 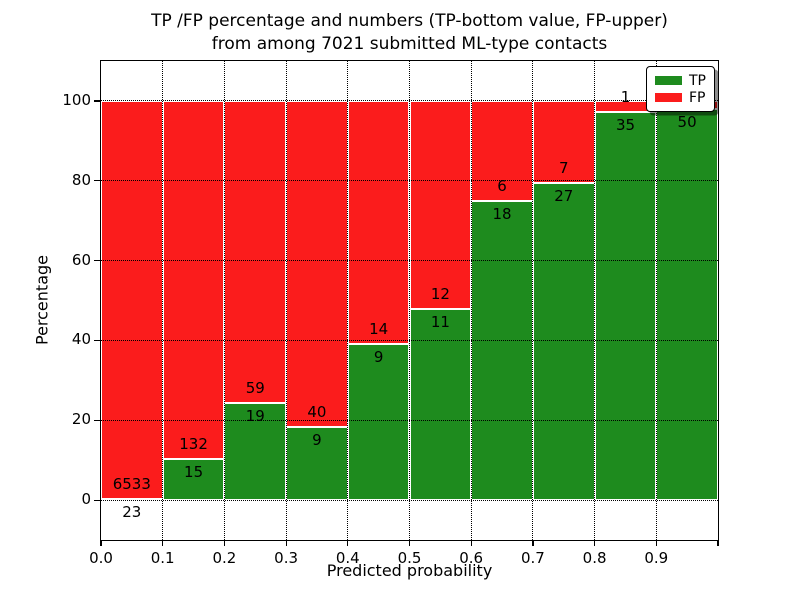 I want to click on tp-count-label: 35, so click(x=625, y=125).